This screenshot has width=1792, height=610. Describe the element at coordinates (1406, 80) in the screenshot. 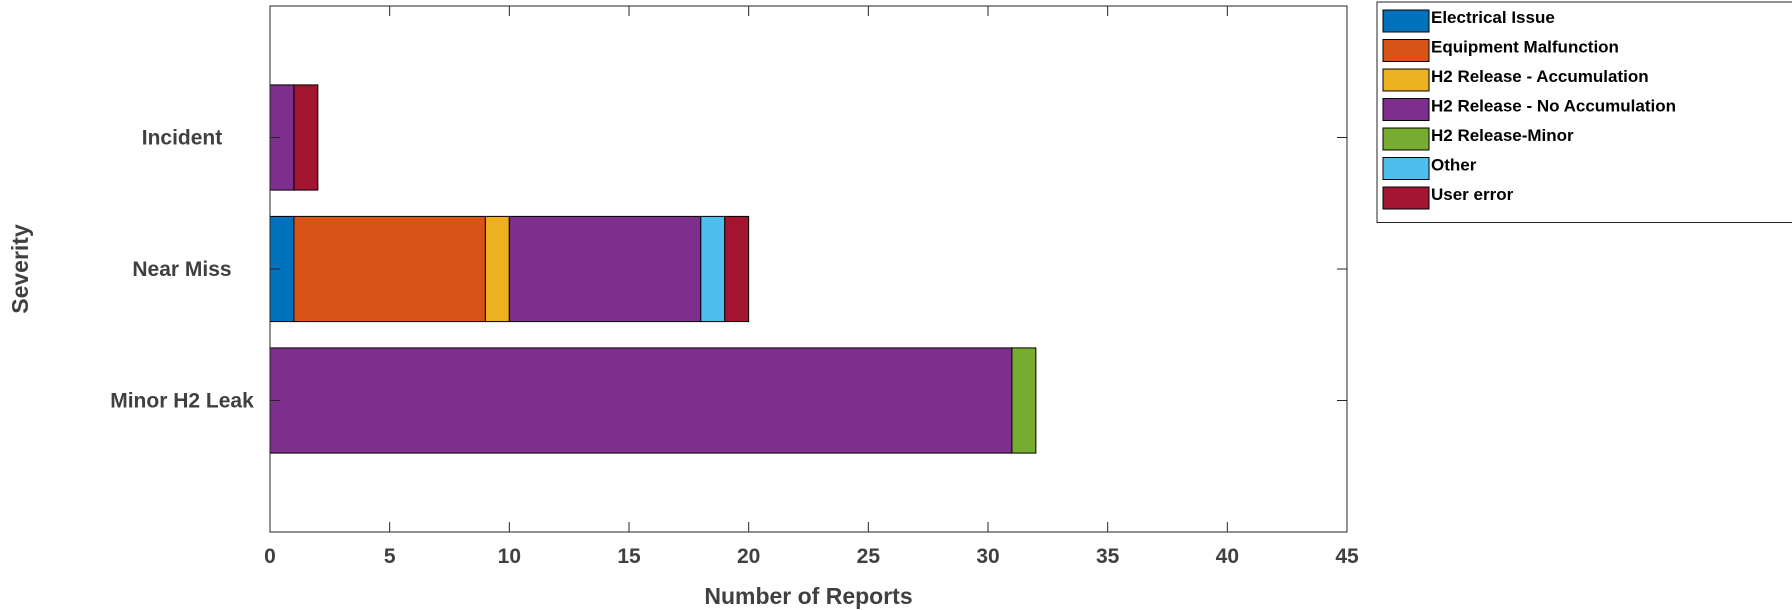

I see `legend-swatch-h2-release-accumulation` at that location.